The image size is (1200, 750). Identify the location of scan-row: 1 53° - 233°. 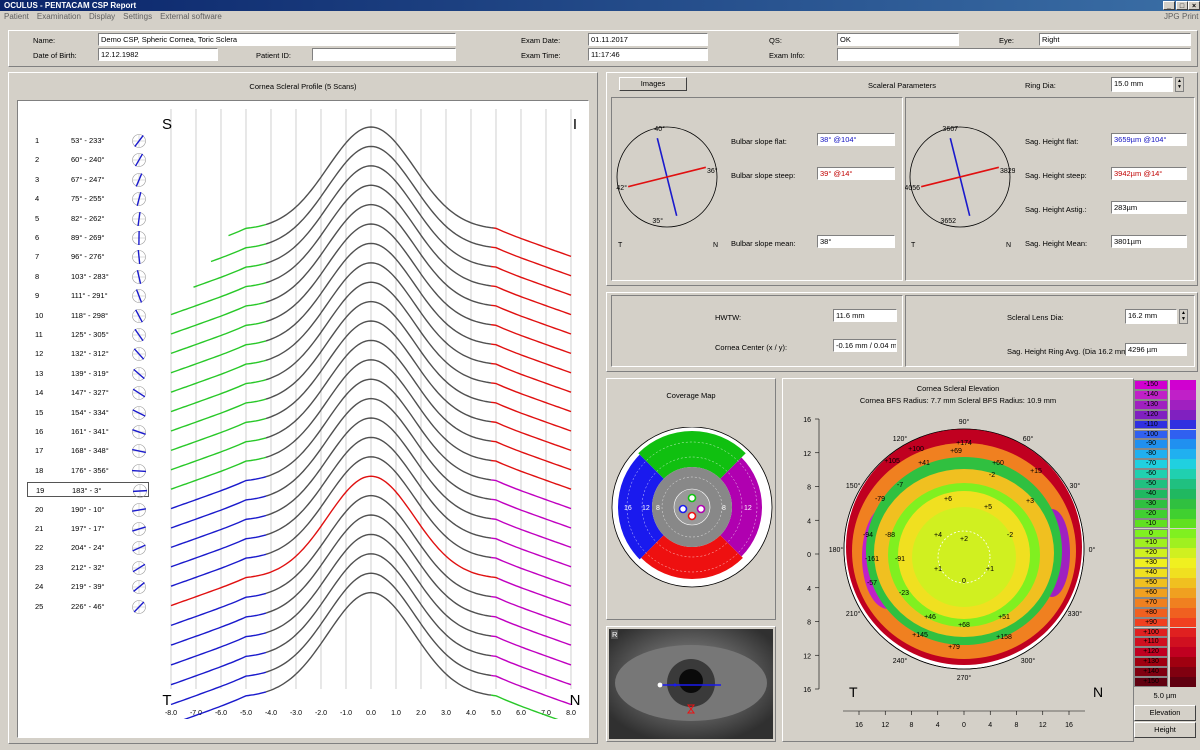
(88, 140).